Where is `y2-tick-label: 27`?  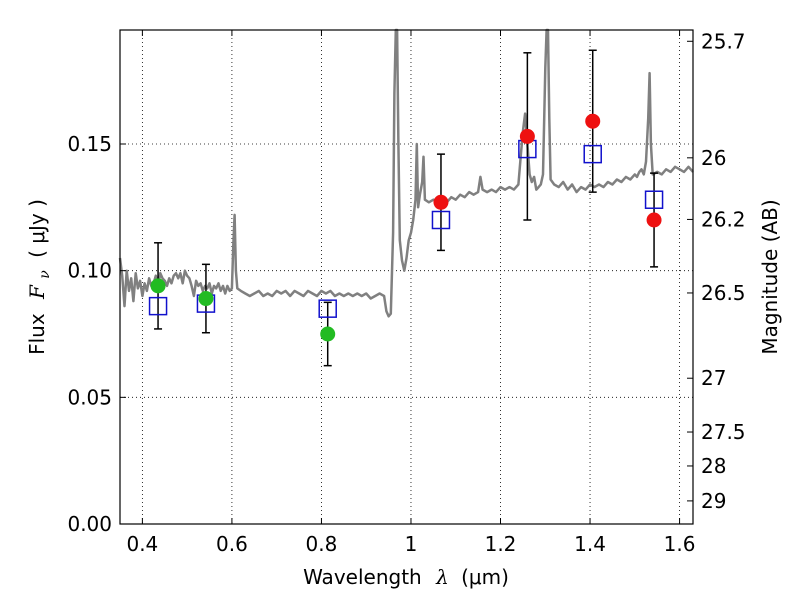
y2-tick-label: 27 is located at coordinates (713, 378).